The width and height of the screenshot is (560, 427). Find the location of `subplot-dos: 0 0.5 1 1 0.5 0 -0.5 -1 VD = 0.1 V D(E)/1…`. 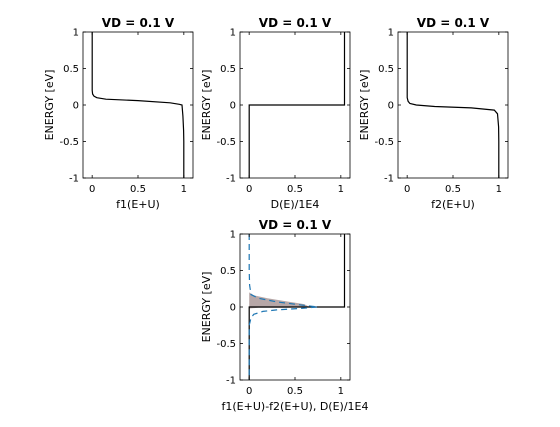

subplot-dos: 0 0.5 1 1 0.5 0 -0.5 -1 VD = 0.1 V D(E)/1… is located at coordinates (275, 113).